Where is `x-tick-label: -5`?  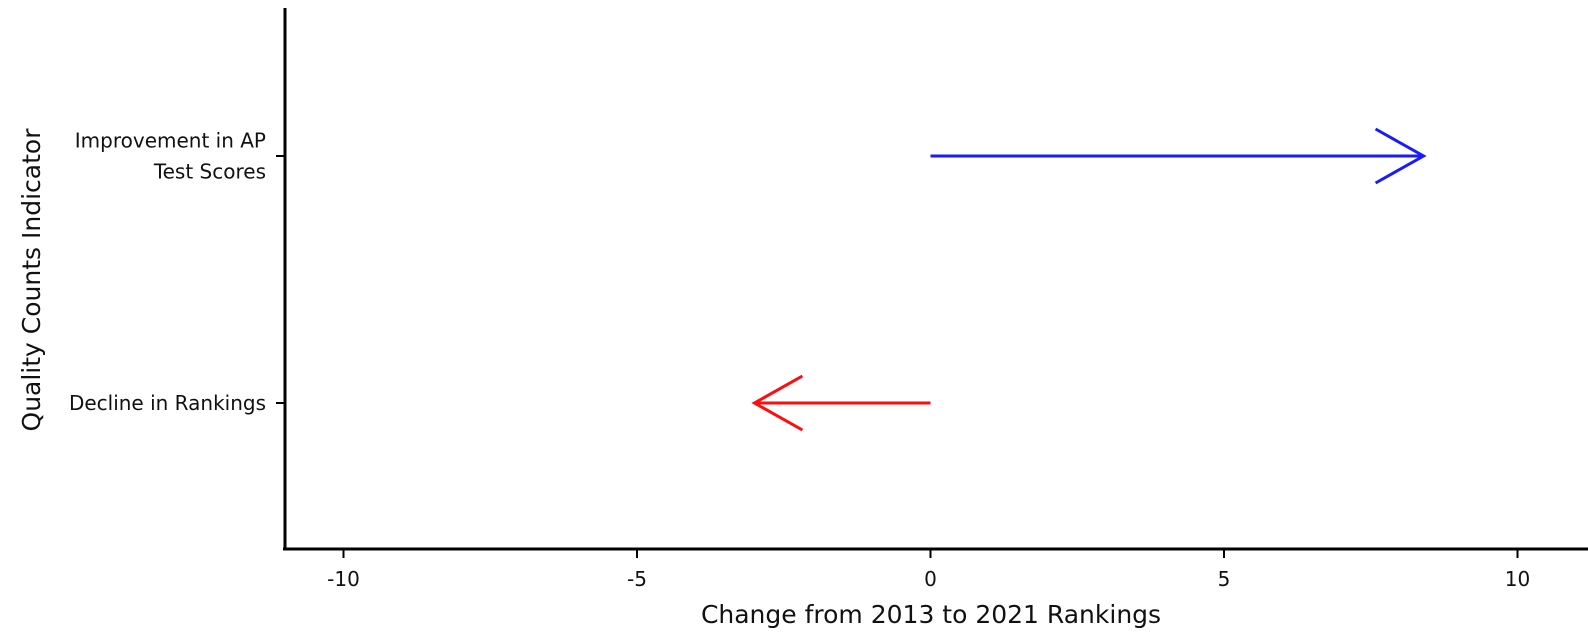 x-tick-label: -5 is located at coordinates (637, 579).